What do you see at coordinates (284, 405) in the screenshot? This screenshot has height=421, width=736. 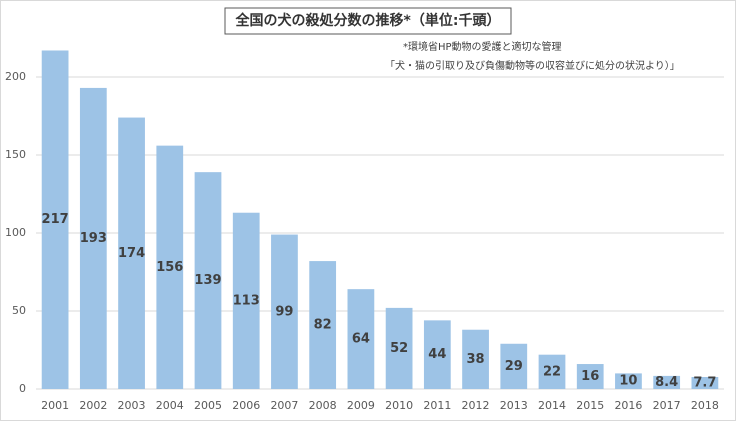 I see `x-tick-label: 2007` at bounding box center [284, 405].